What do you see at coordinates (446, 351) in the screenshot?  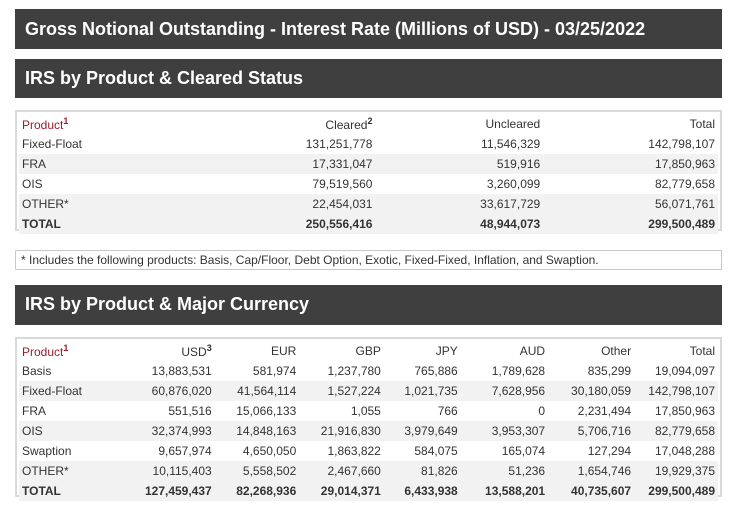 I see `column-header-label: JPY` at bounding box center [446, 351].